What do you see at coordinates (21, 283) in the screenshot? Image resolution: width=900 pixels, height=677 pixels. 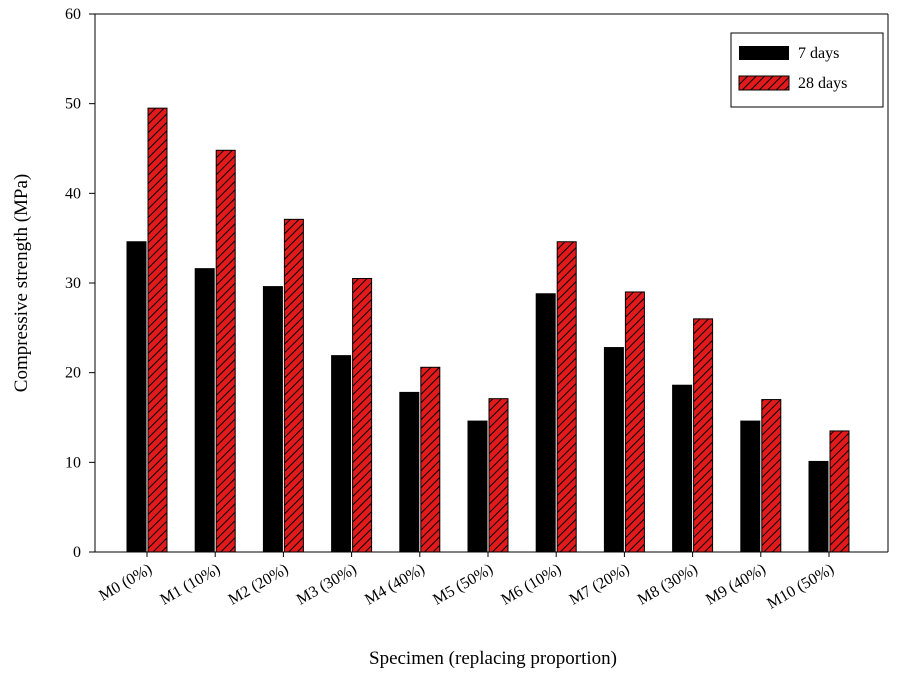 I see `y-axis-title: Compressive strength (MPa)` at bounding box center [21, 283].